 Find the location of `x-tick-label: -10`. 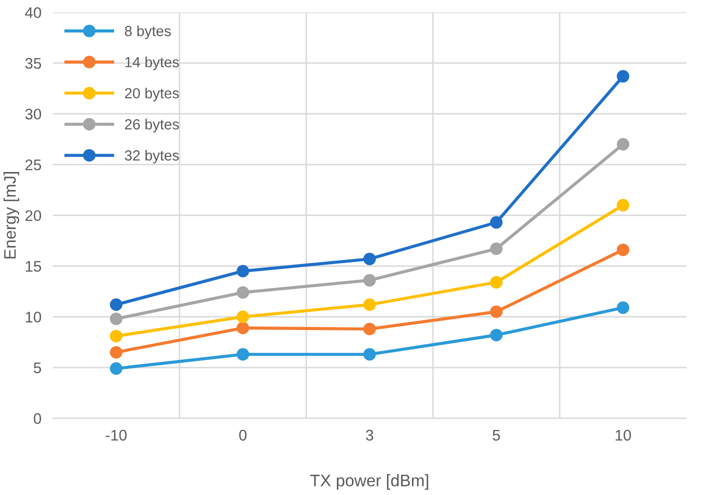

x-tick-label: -10 is located at coordinates (116, 435).